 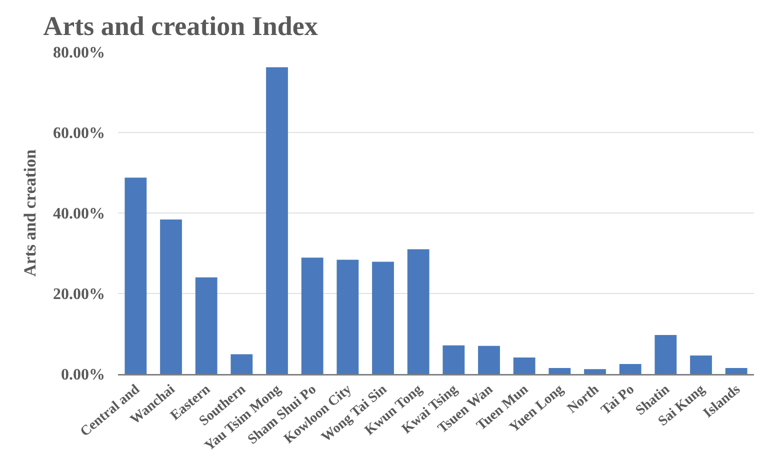 What do you see at coordinates (79, 214) in the screenshot?
I see `y-tick-label: 40.00%` at bounding box center [79, 214].